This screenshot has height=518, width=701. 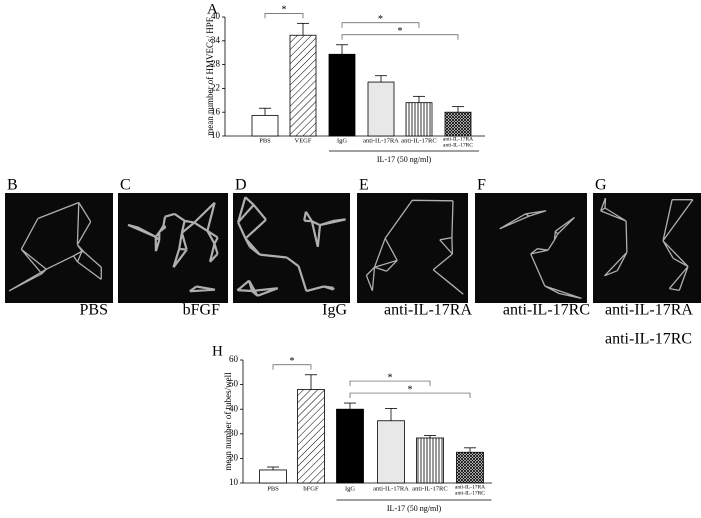 I want to click on panel-letter: H, so click(x=217, y=351).